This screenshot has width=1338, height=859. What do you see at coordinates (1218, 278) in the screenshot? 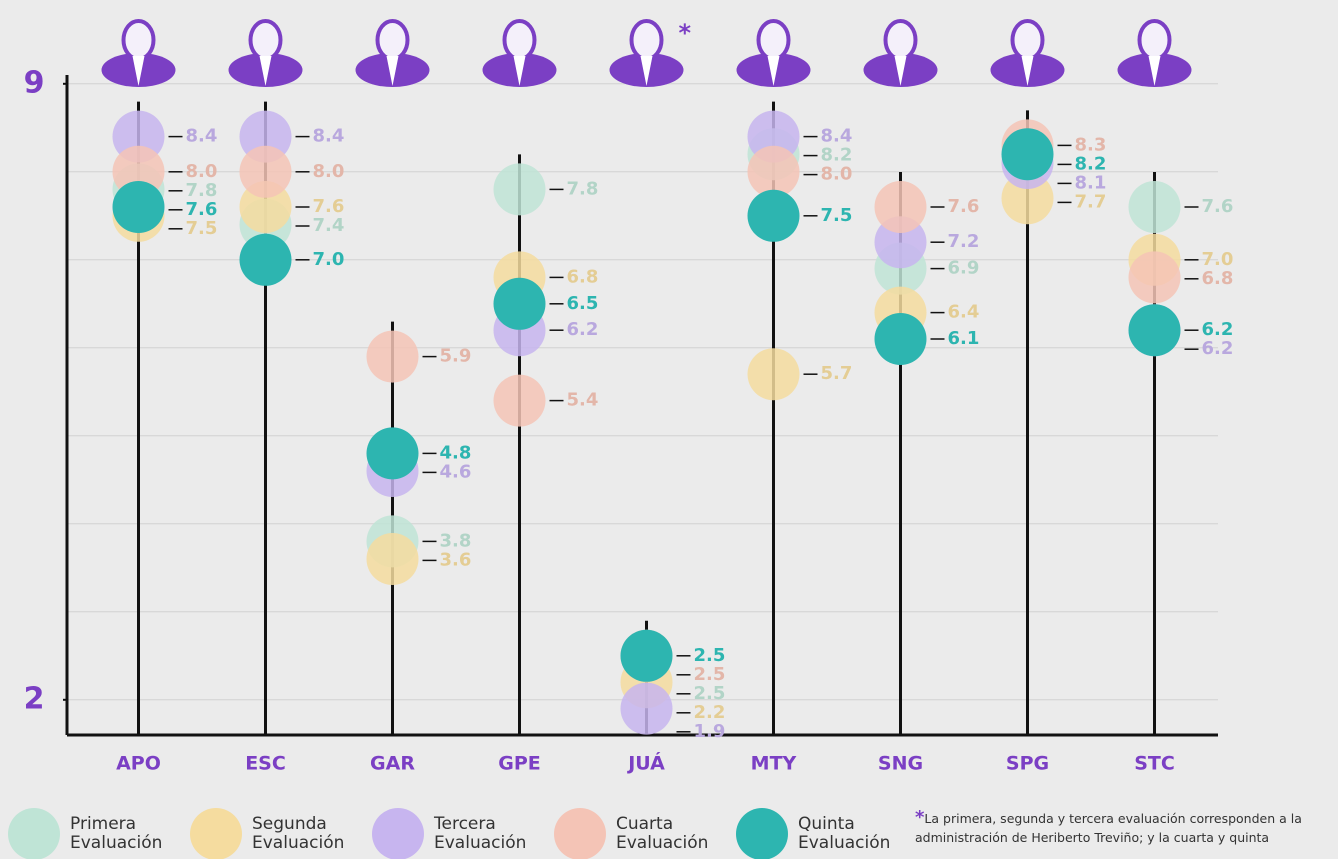
I see `value-label: 6.8` at bounding box center [1218, 278].